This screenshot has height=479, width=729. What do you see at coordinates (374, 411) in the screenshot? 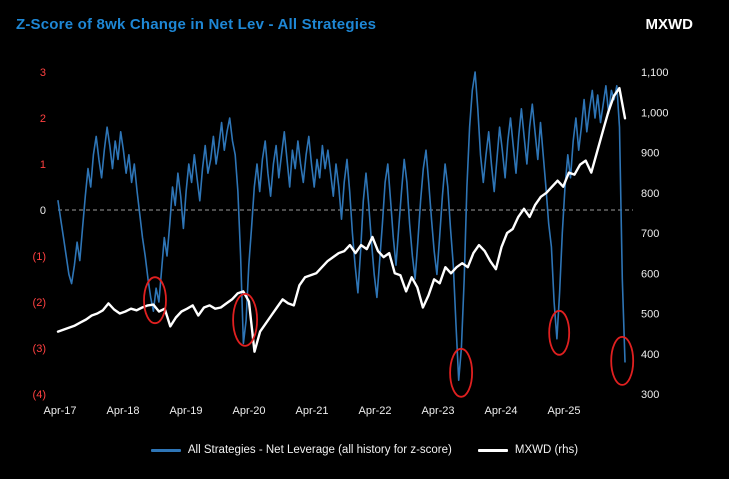
I see `x-axis-tick-label: Apr-22` at bounding box center [374, 411].